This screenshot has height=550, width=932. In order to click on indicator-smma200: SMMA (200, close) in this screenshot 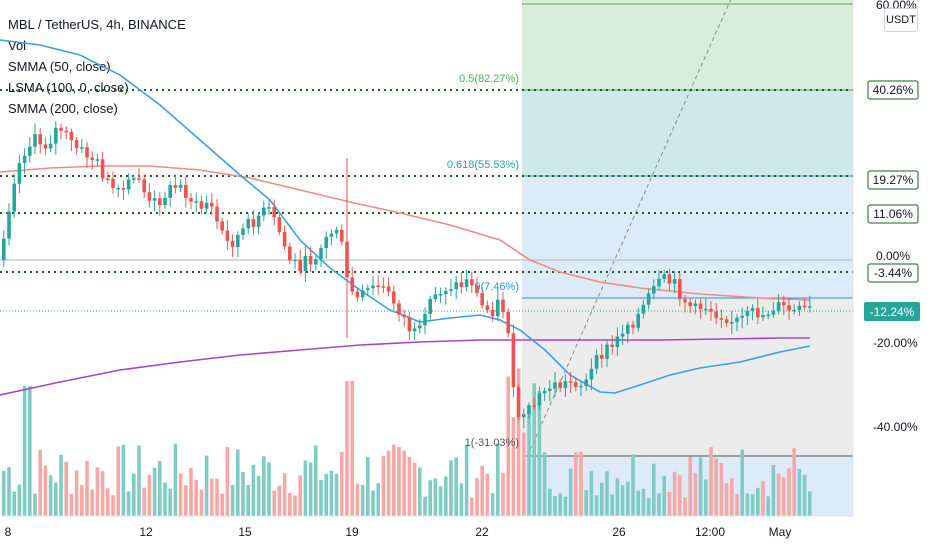, I will do `click(63, 108)`.